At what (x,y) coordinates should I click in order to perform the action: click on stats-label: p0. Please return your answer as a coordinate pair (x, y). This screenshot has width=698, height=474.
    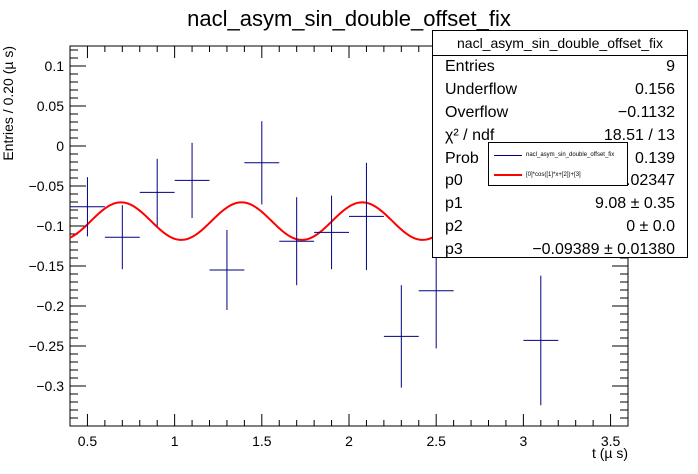
    Looking at the image, I should click on (454, 181).